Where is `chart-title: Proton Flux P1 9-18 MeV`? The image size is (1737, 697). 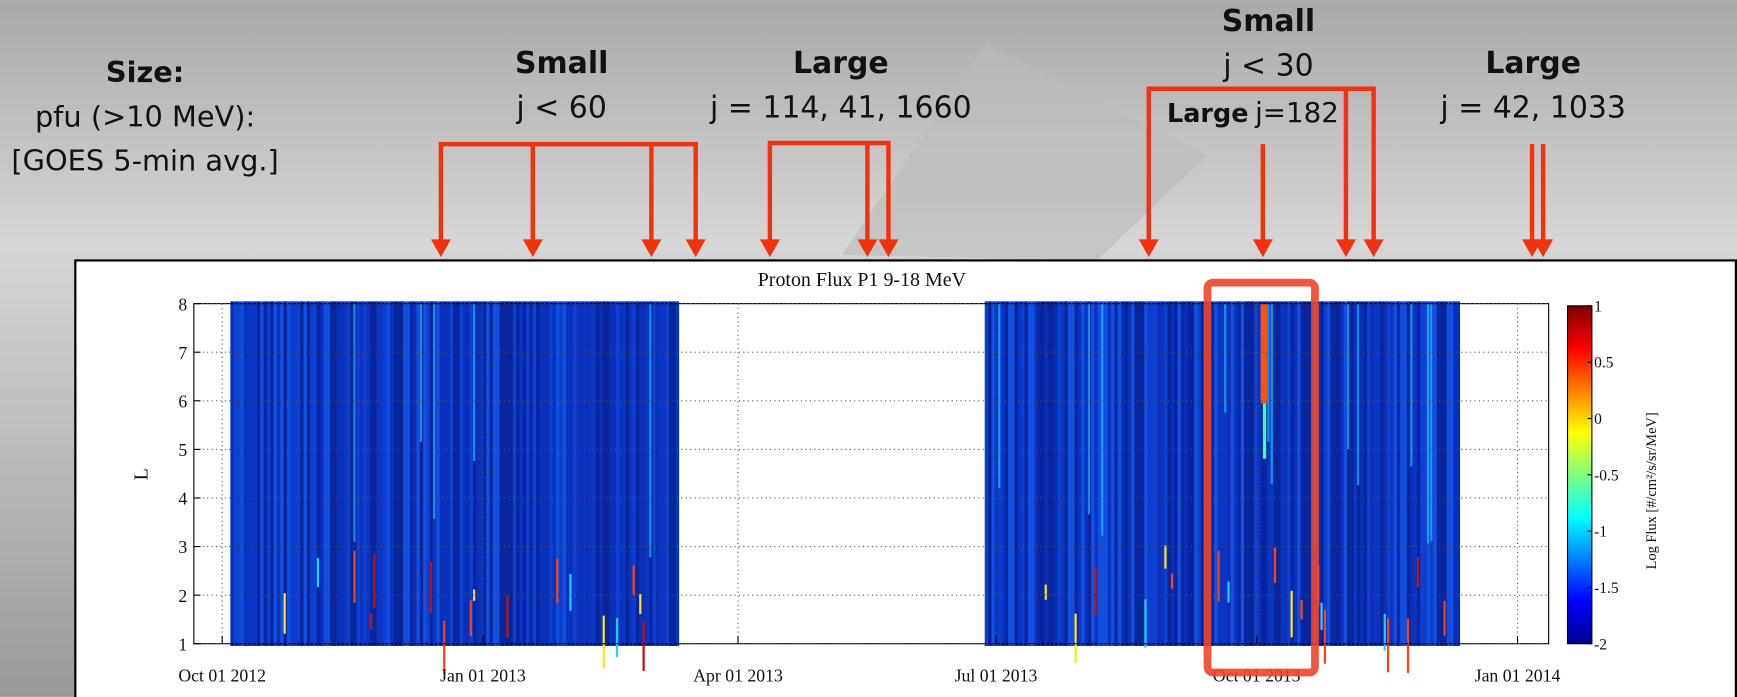 chart-title: Proton Flux P1 9-18 MeV is located at coordinates (862, 280).